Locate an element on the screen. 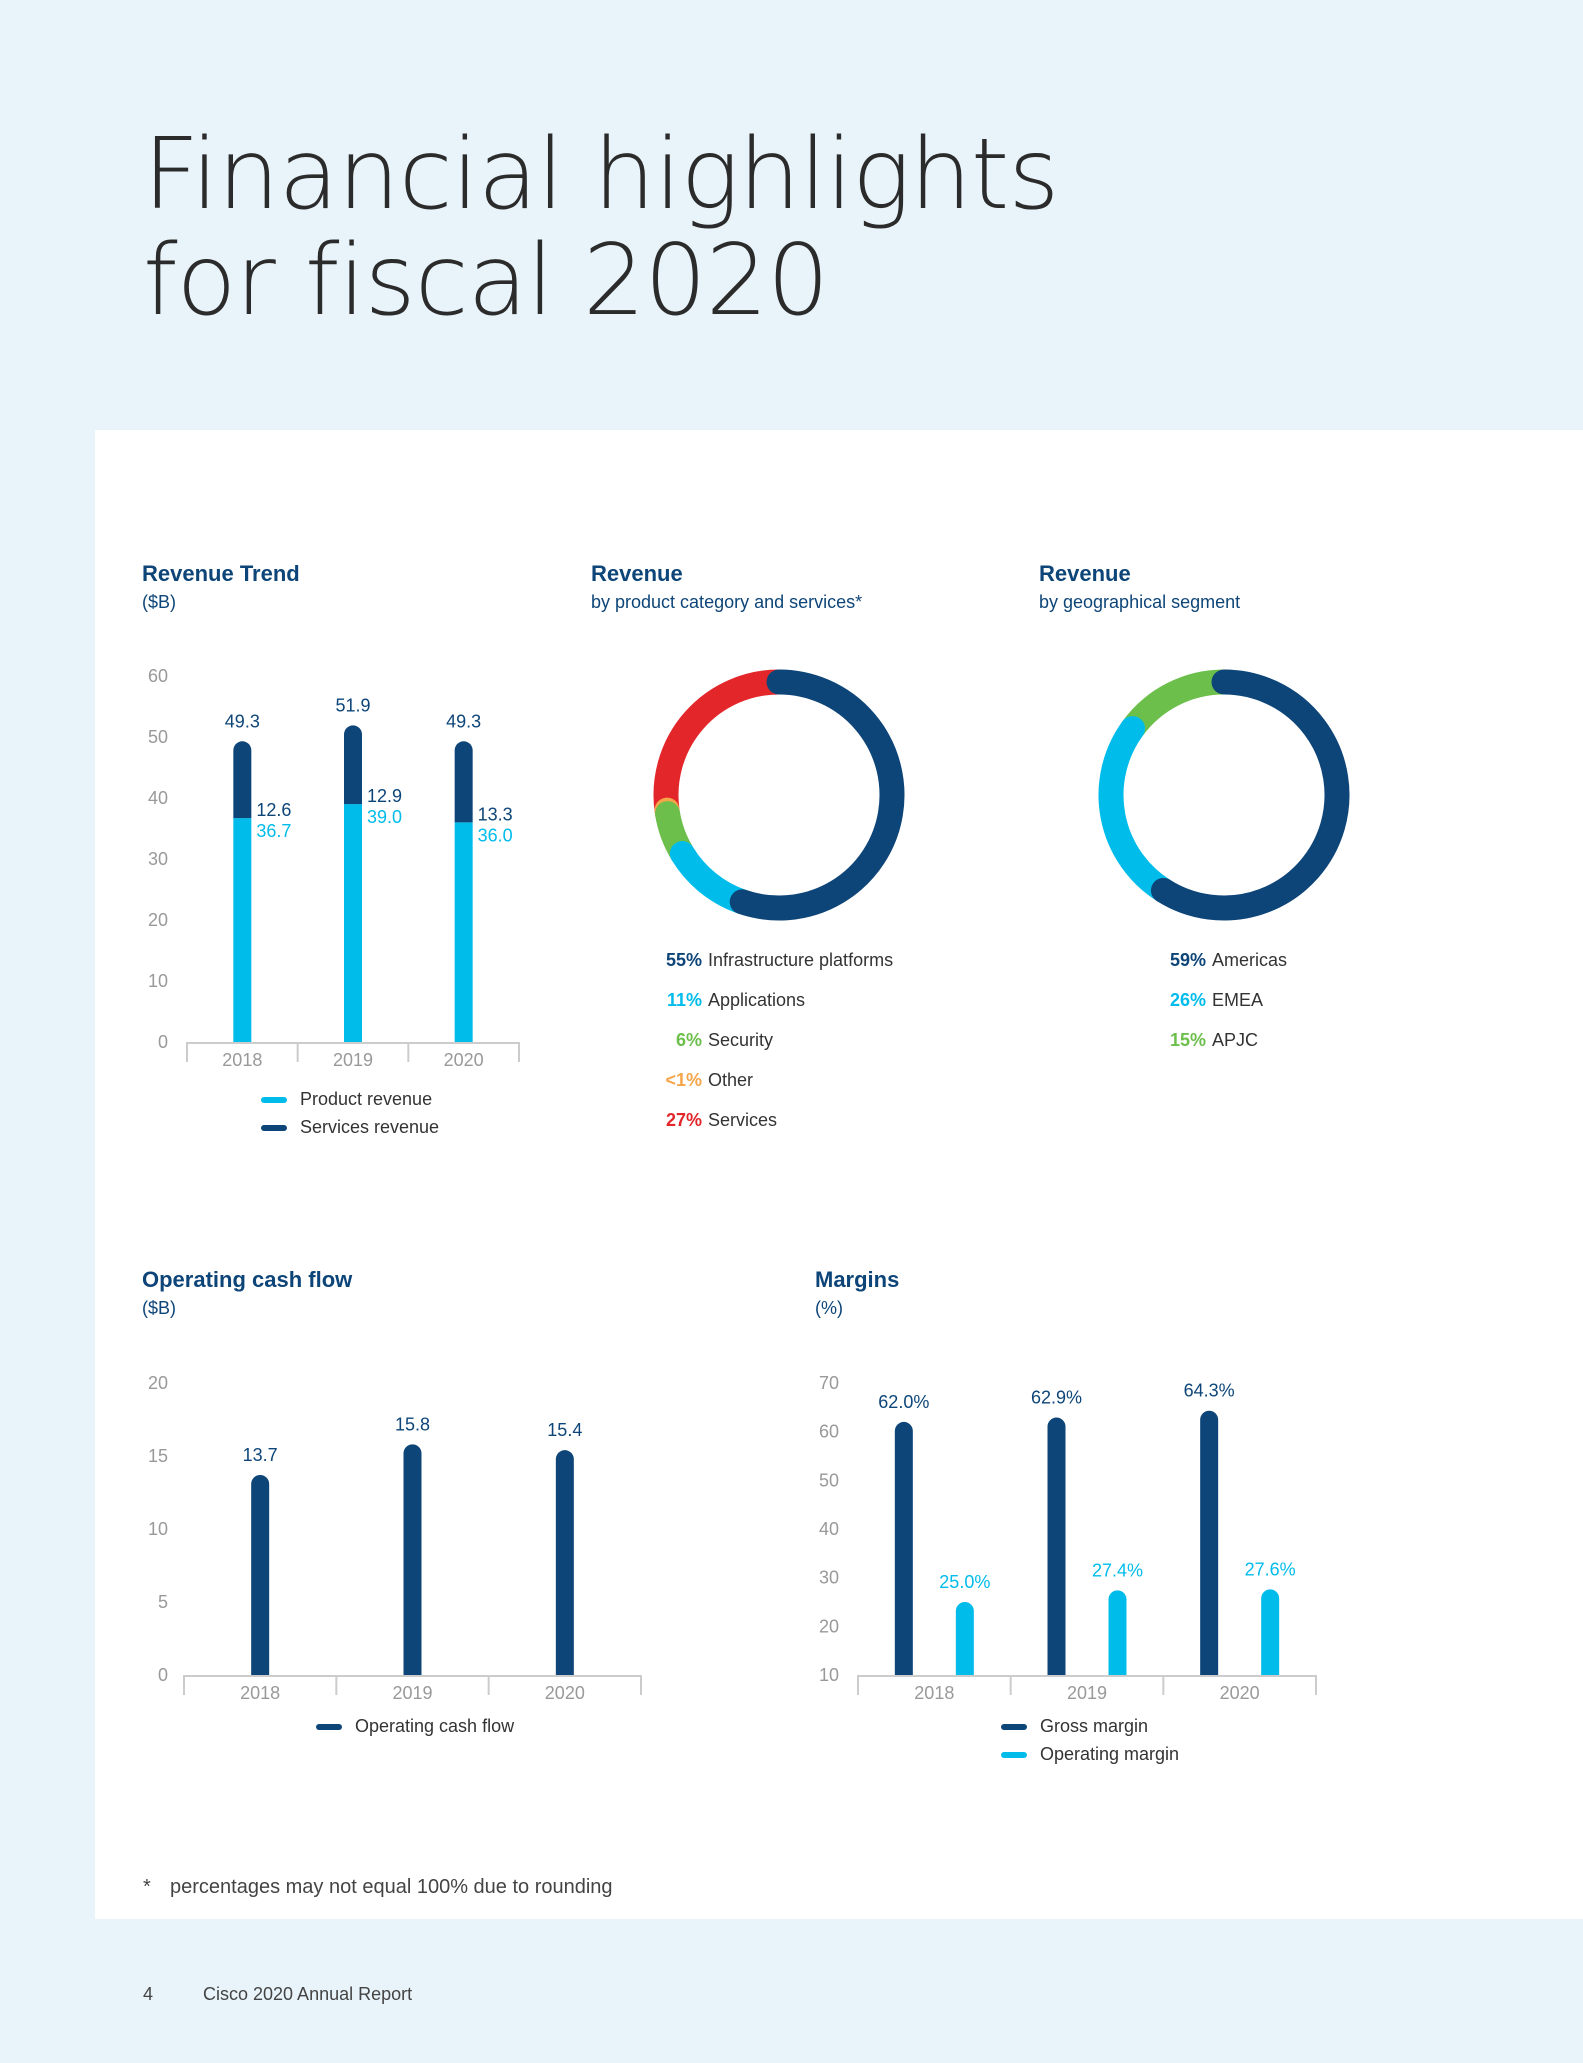 The width and height of the screenshot is (1583, 2063). legend-item: 15% APJC is located at coordinates (1192, 1040).